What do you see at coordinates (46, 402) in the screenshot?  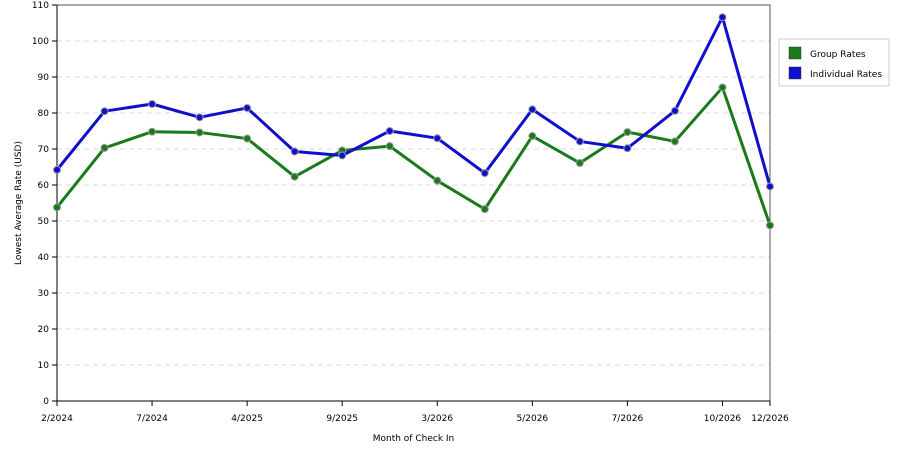 I see `y-tick-label: 0` at bounding box center [46, 402].